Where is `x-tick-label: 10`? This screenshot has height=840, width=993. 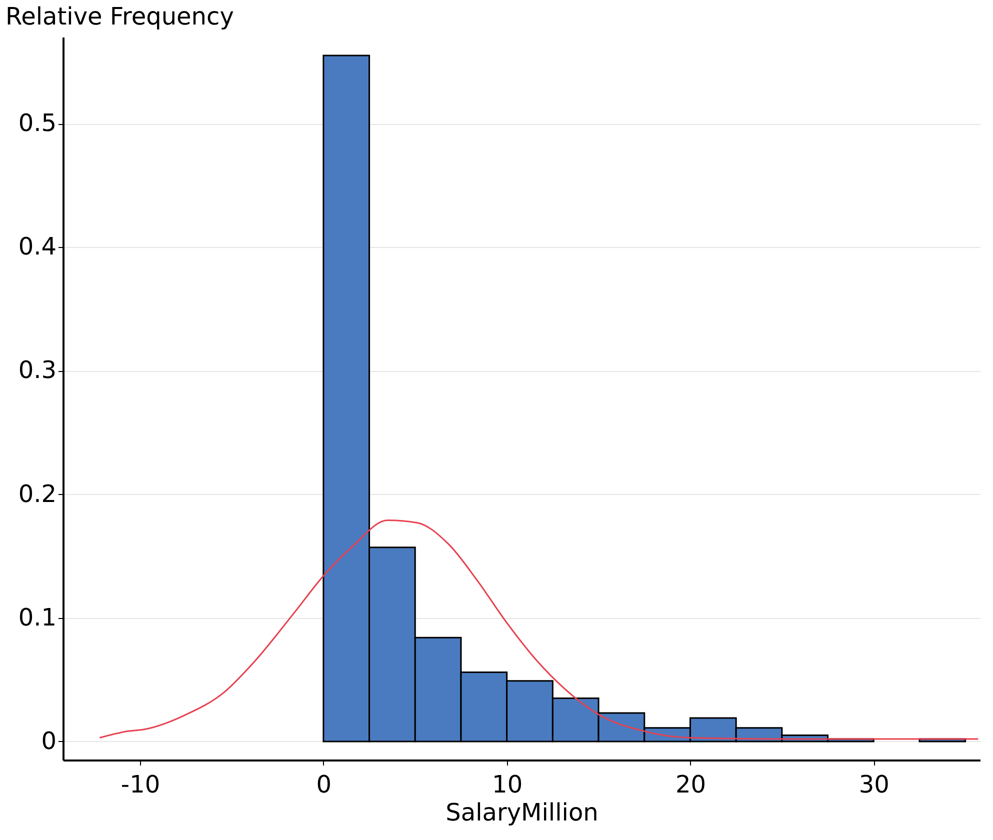
x-tick-label: 10 is located at coordinates (507, 784).